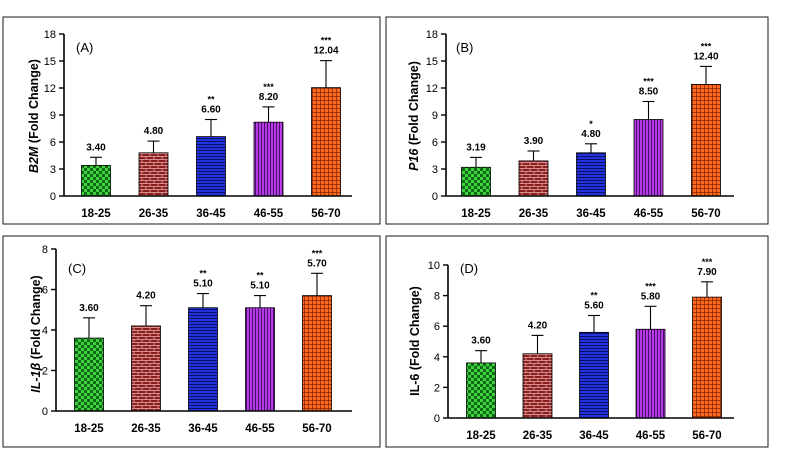 Image resolution: width=787 pixels, height=469 pixels. What do you see at coordinates (435, 170) in the screenshot?
I see `panel-b-y-tick-label: 3` at bounding box center [435, 170].